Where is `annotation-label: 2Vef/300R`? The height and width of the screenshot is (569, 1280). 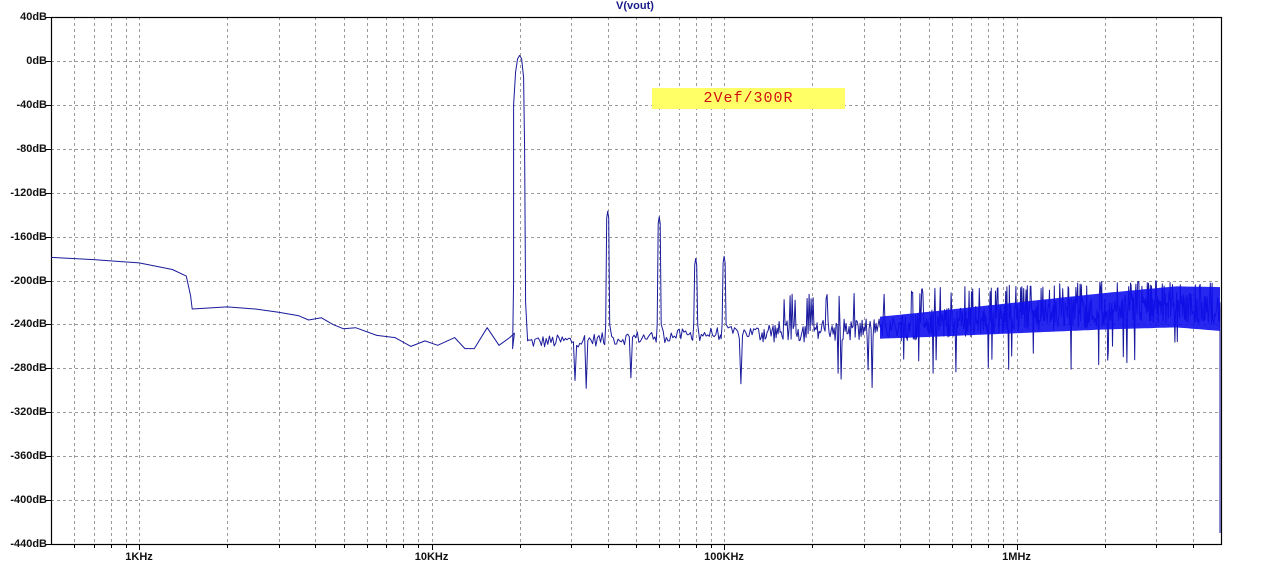 annotation-label: 2Vef/300R is located at coordinates (748, 98).